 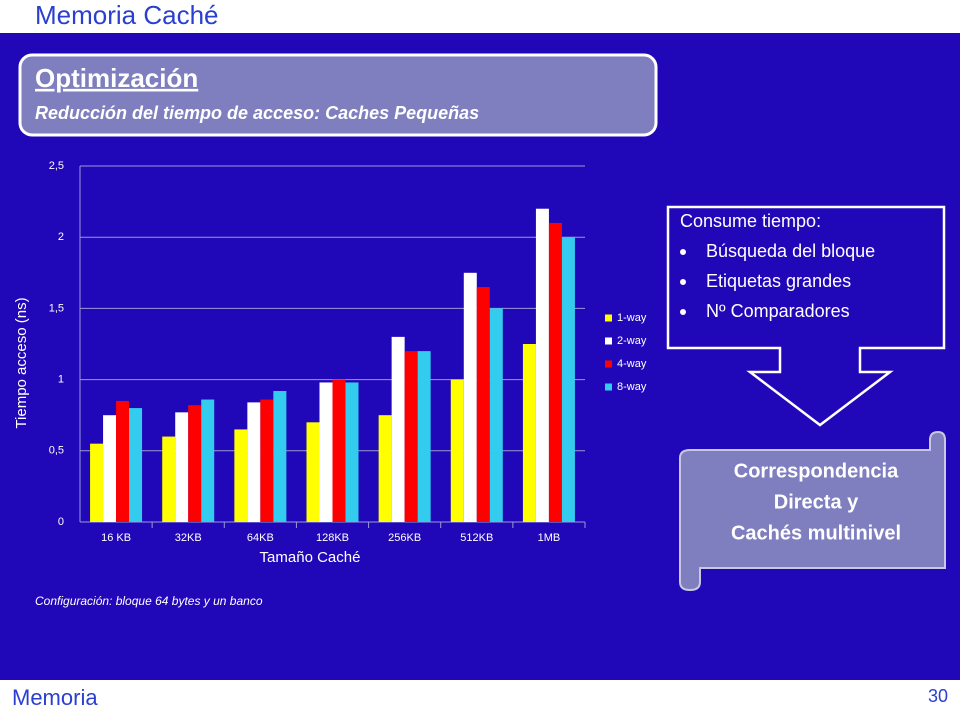 I want to click on callout-item: Etiquetas grandes, so click(x=778, y=281).